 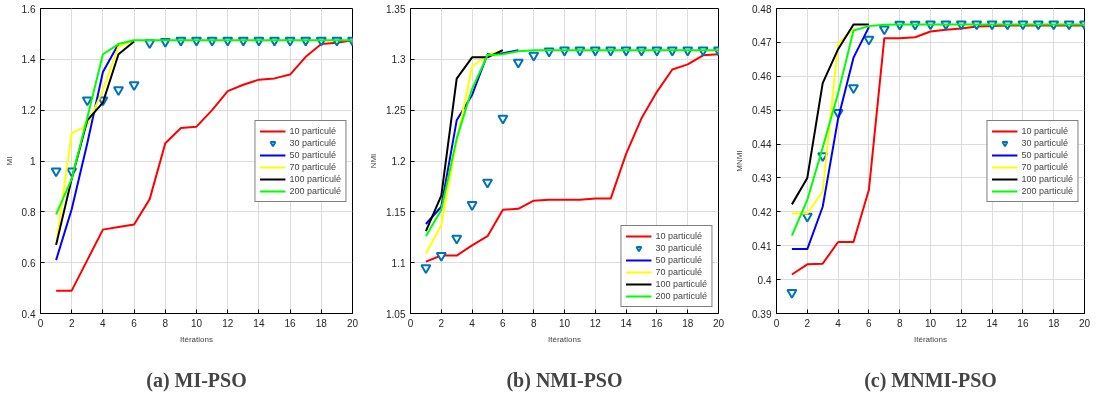 I want to click on y-tick-label: 1.1, so click(x=398, y=263).